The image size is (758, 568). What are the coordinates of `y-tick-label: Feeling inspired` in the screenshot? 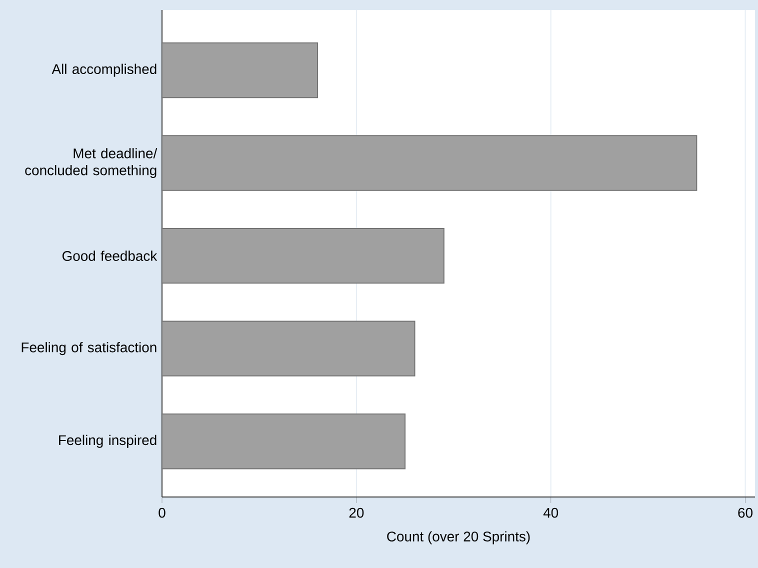 It's located at (107, 441).